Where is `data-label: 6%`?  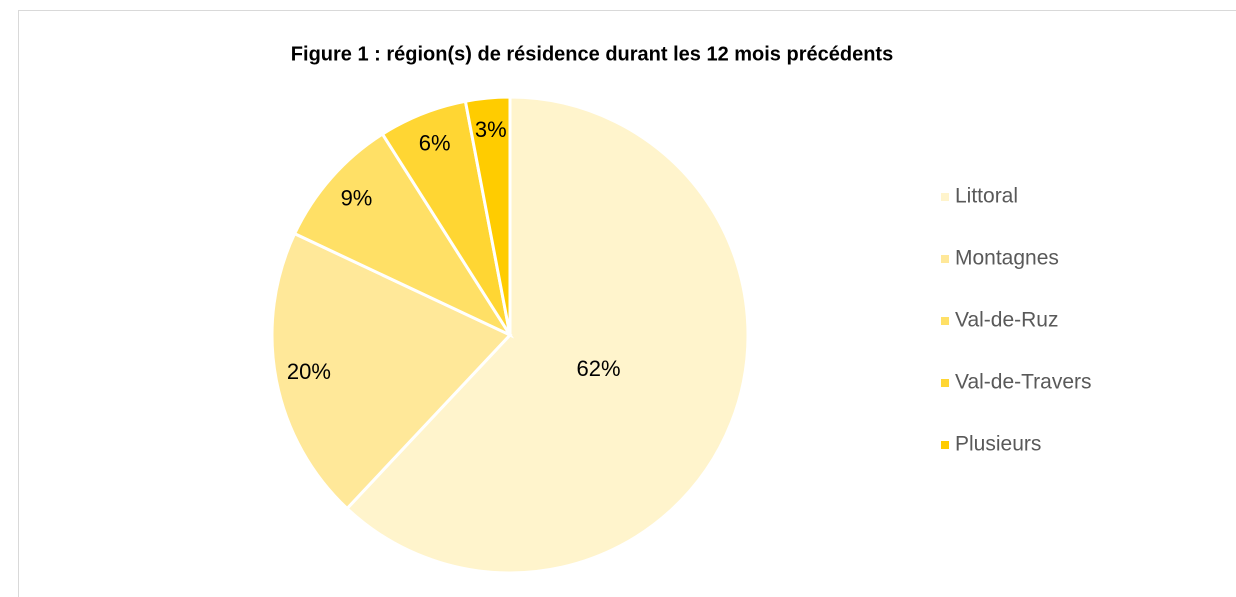 data-label: 6% is located at coordinates (435, 143).